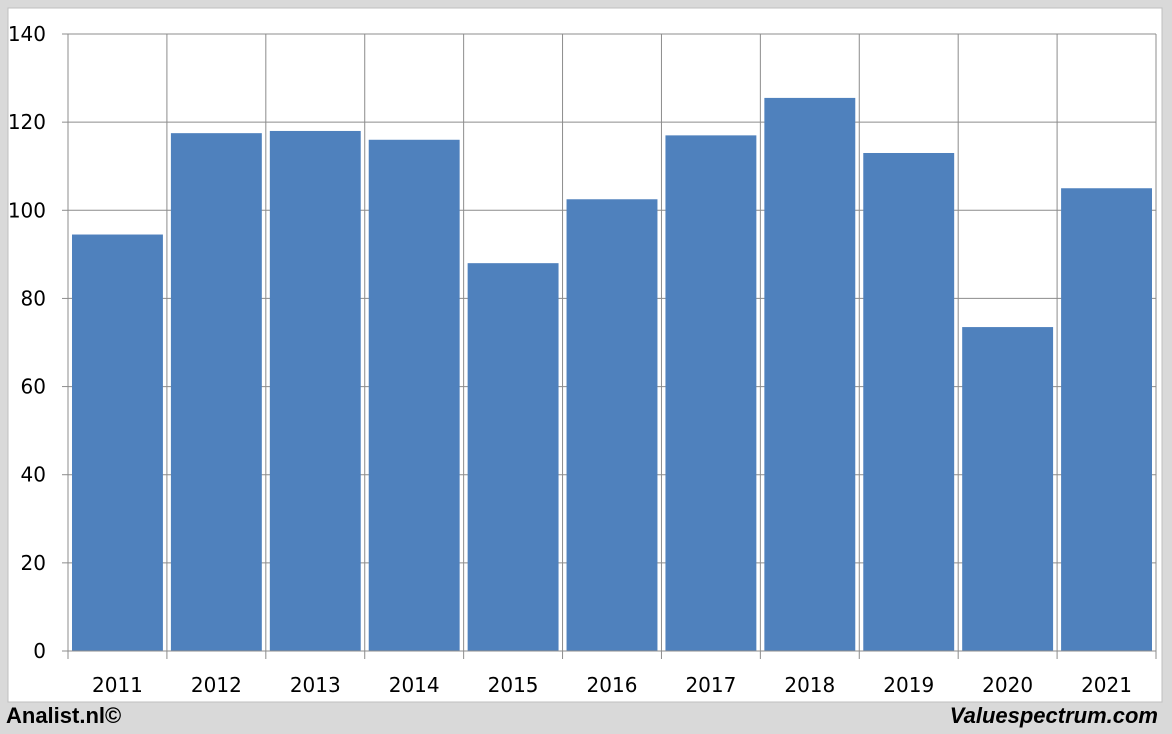 This screenshot has height=734, width=1172. I want to click on y-tick-label: 20, so click(33, 563).